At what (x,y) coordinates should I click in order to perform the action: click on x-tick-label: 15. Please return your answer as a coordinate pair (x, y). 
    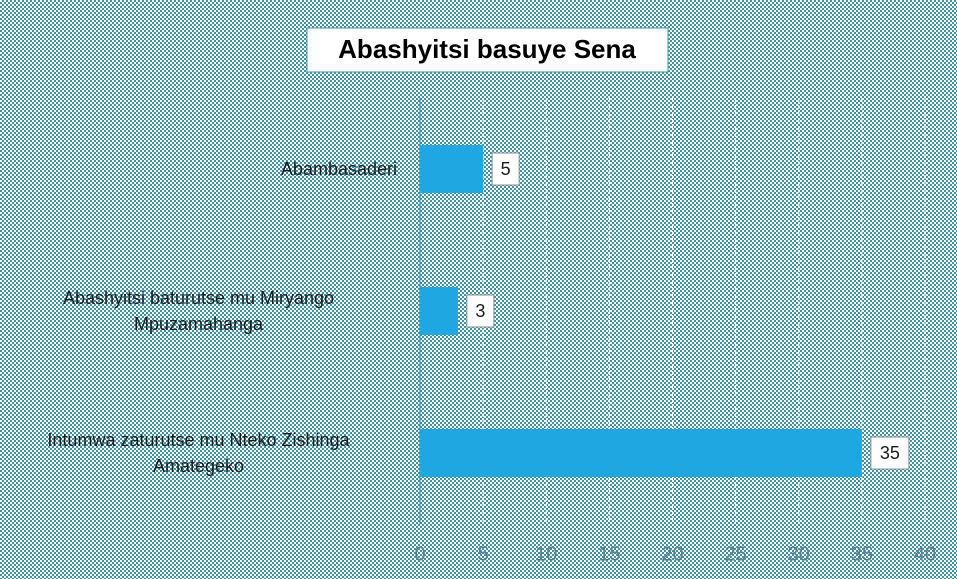
    Looking at the image, I should click on (609, 554).